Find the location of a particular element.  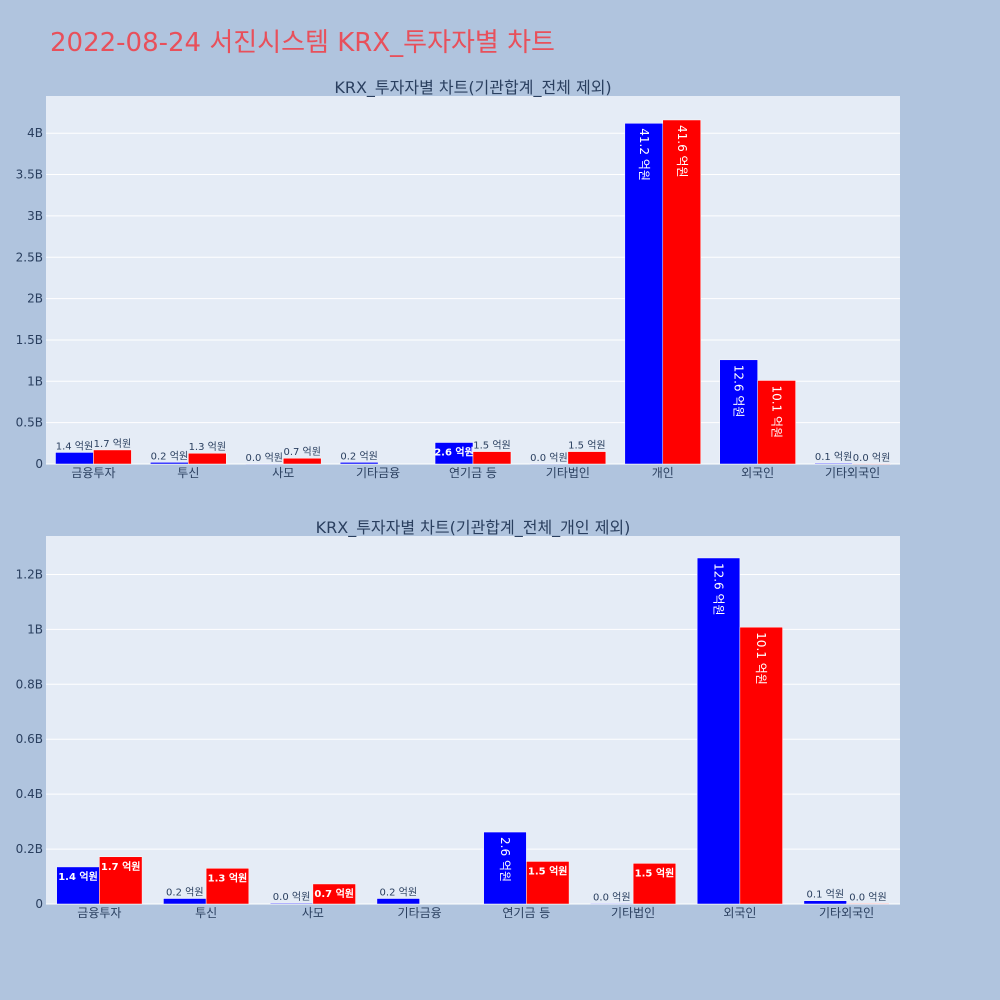

y-tick-label: 0.8B is located at coordinates (29, 684).